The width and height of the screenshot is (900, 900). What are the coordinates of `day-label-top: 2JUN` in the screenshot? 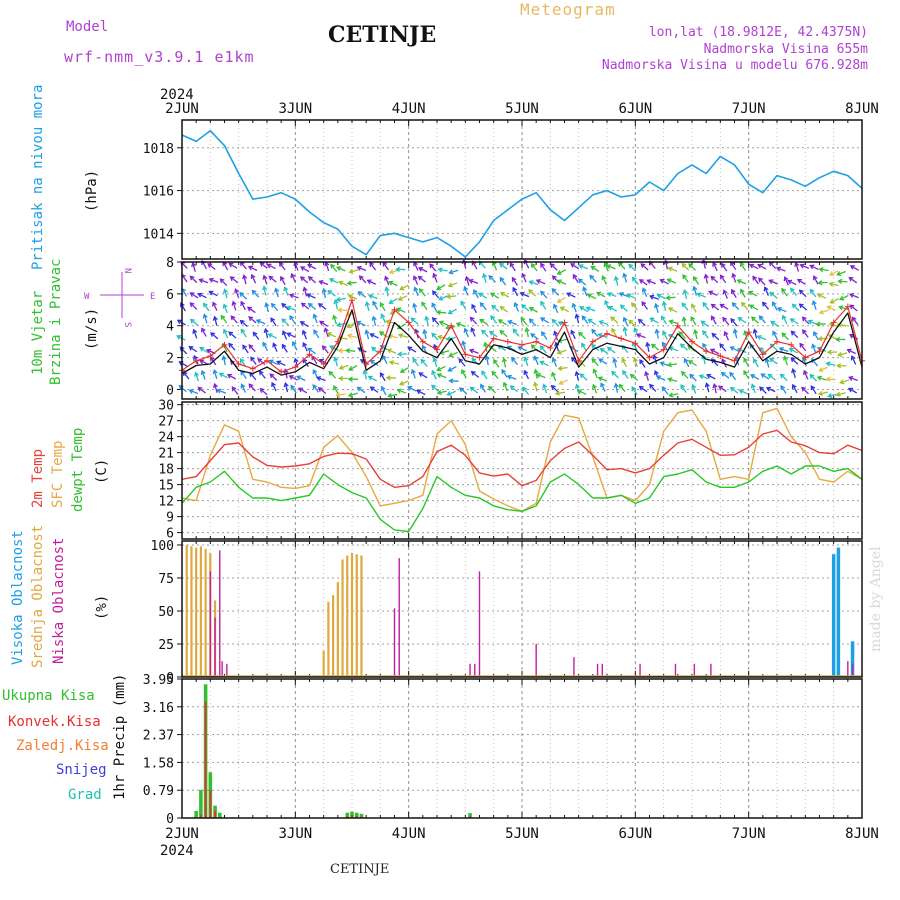 It's located at (182, 109).